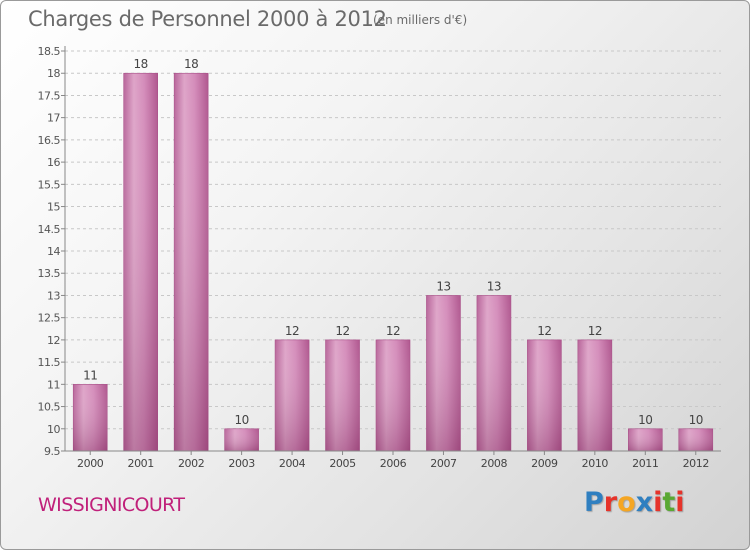 The image size is (750, 550). I want to click on y-tick-label: 11.5, so click(49, 362).